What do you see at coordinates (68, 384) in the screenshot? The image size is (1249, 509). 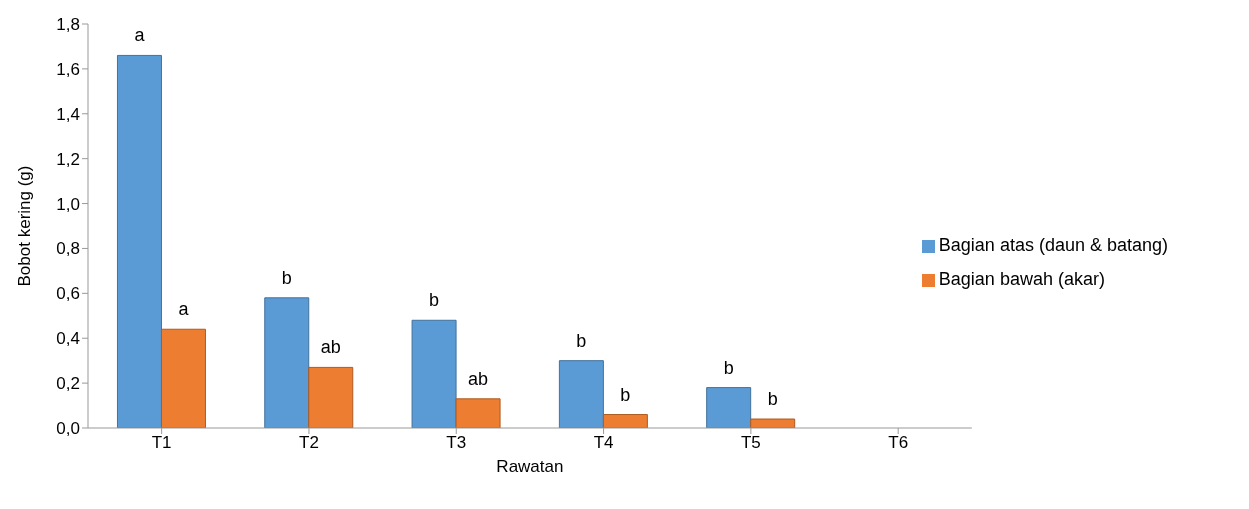 I see `y-tick-label: 0,2` at bounding box center [68, 384].